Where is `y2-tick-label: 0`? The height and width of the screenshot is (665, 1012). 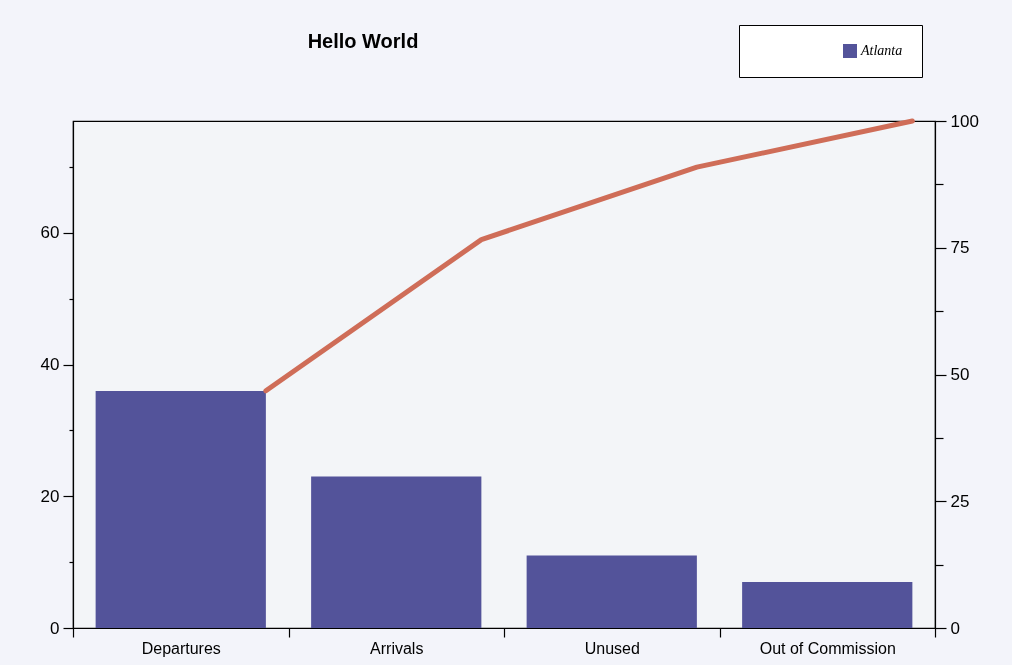
y2-tick-label: 0 is located at coordinates (955, 628).